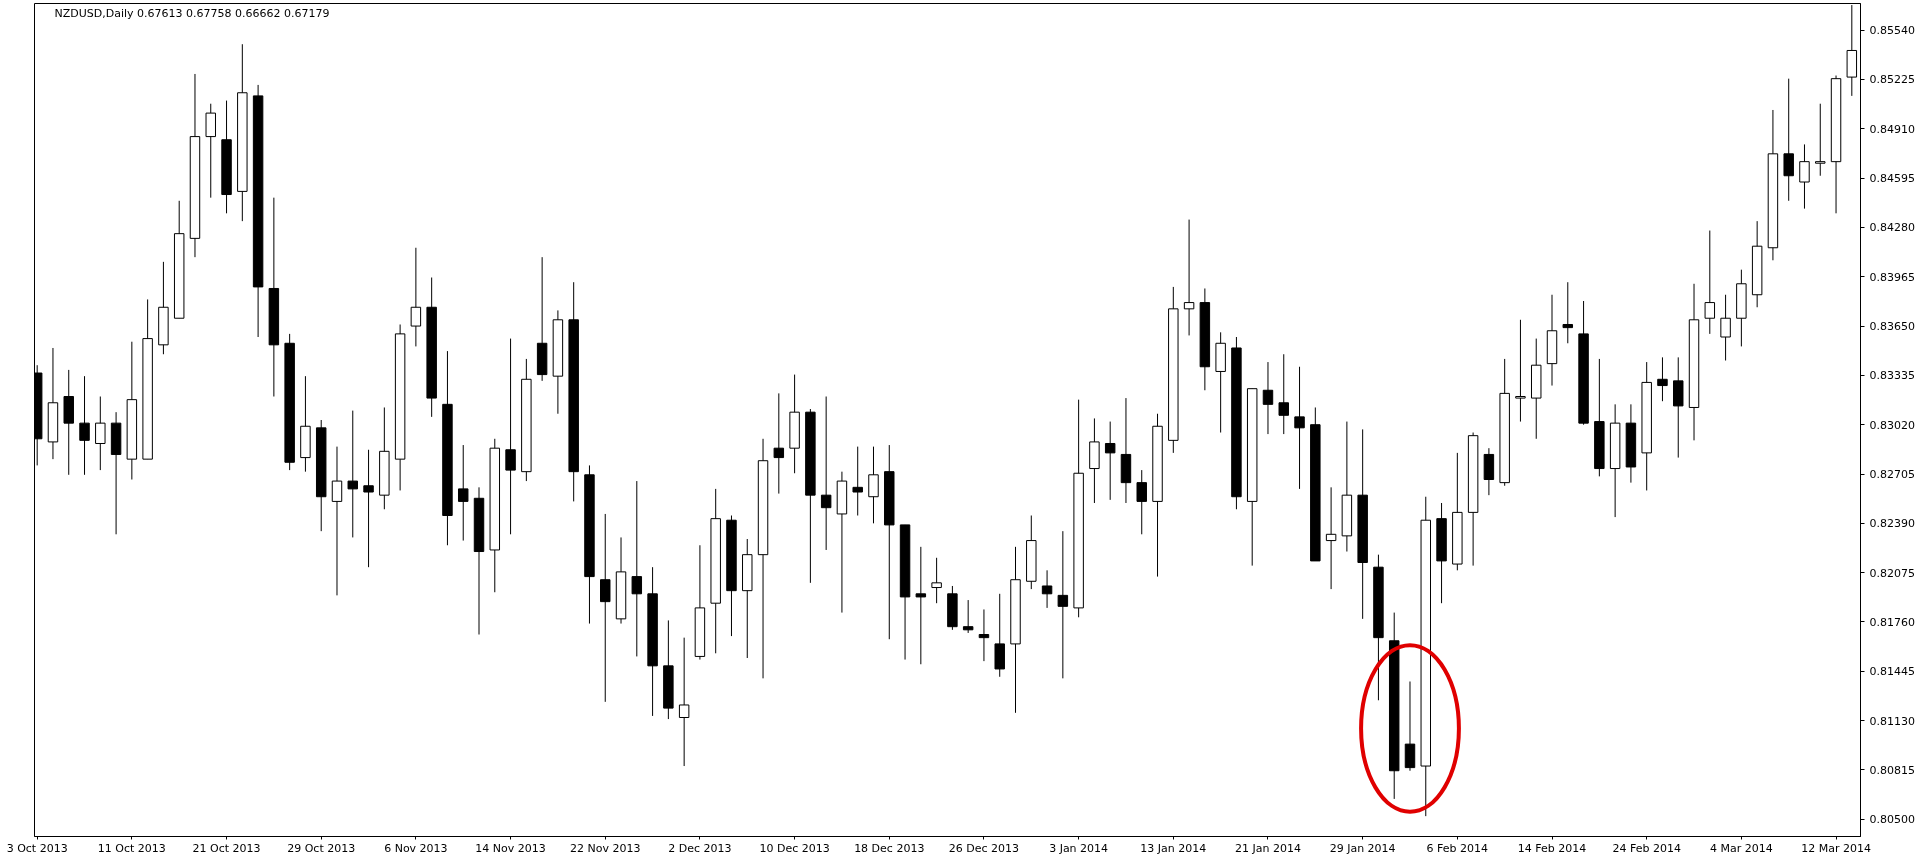 This screenshot has width=1917, height=857. I want to click on x-tick-label: 14 Feb 2014, so click(1552, 848).